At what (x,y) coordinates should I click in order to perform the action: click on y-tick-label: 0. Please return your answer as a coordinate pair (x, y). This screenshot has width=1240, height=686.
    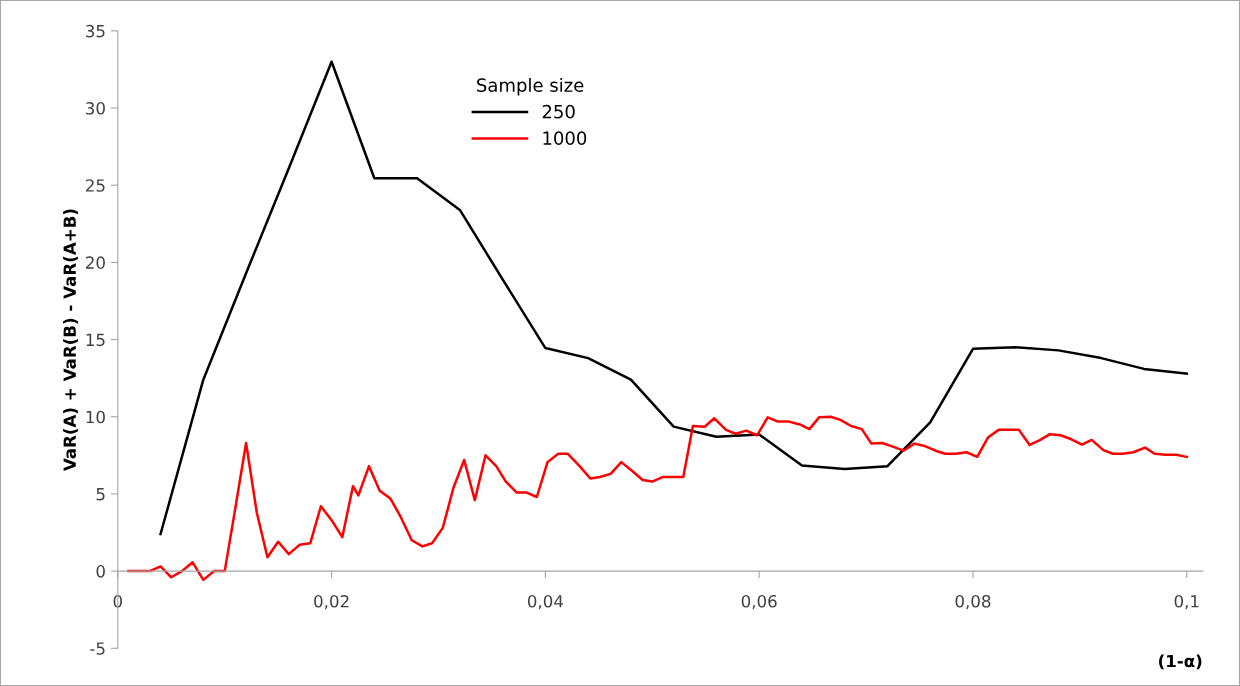
    Looking at the image, I should click on (100, 571).